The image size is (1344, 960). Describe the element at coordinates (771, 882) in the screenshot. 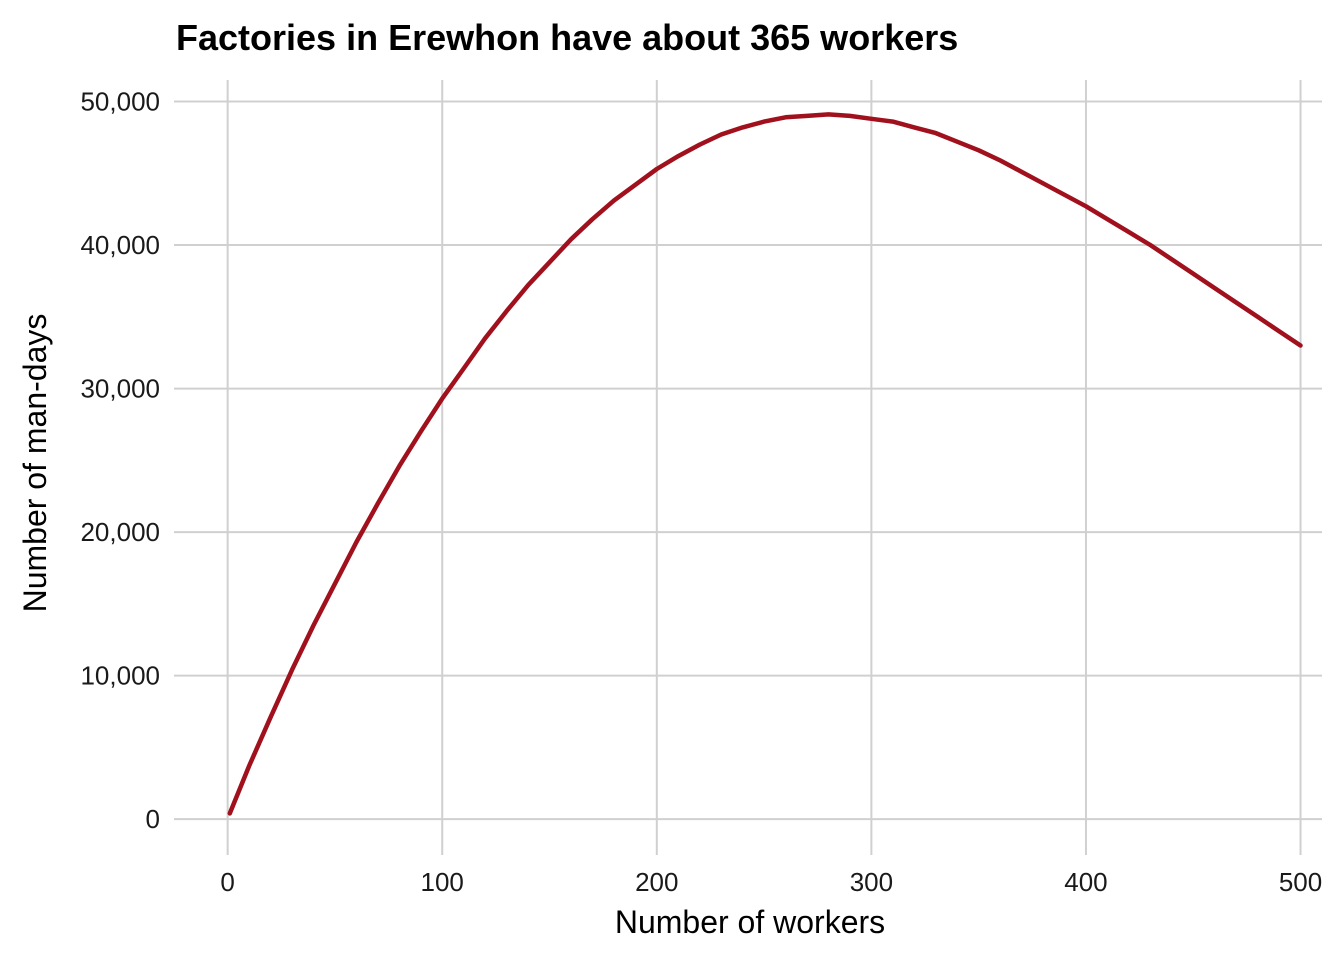

I see `x-tick-labels: 0 100 200 300 400 500` at that location.